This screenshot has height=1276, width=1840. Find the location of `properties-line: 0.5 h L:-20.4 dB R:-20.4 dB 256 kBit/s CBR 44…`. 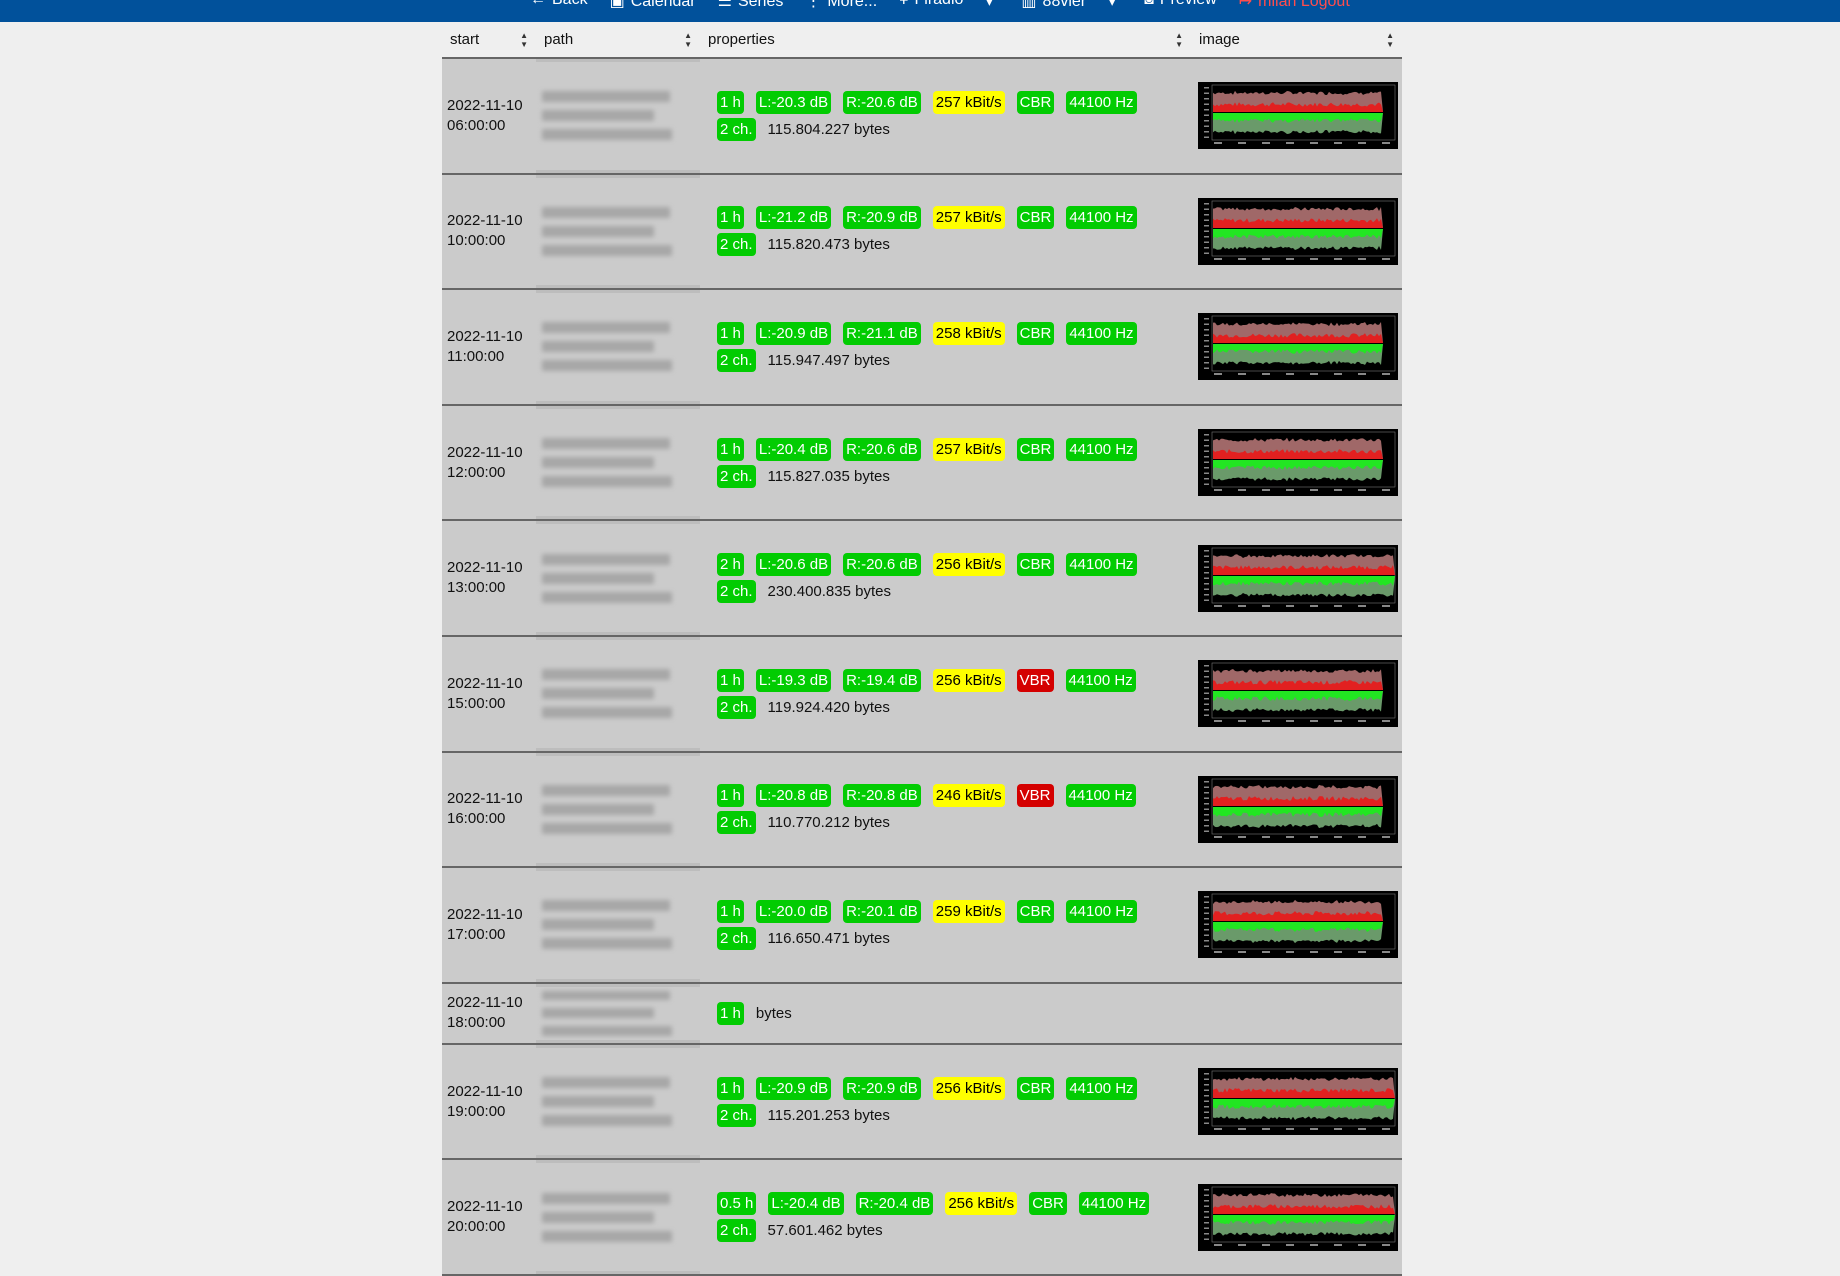

properties-line: 0.5 h L:-20.4 dB R:-20.4 dB 256 kBit/s CBR 44… is located at coordinates (933, 1204).